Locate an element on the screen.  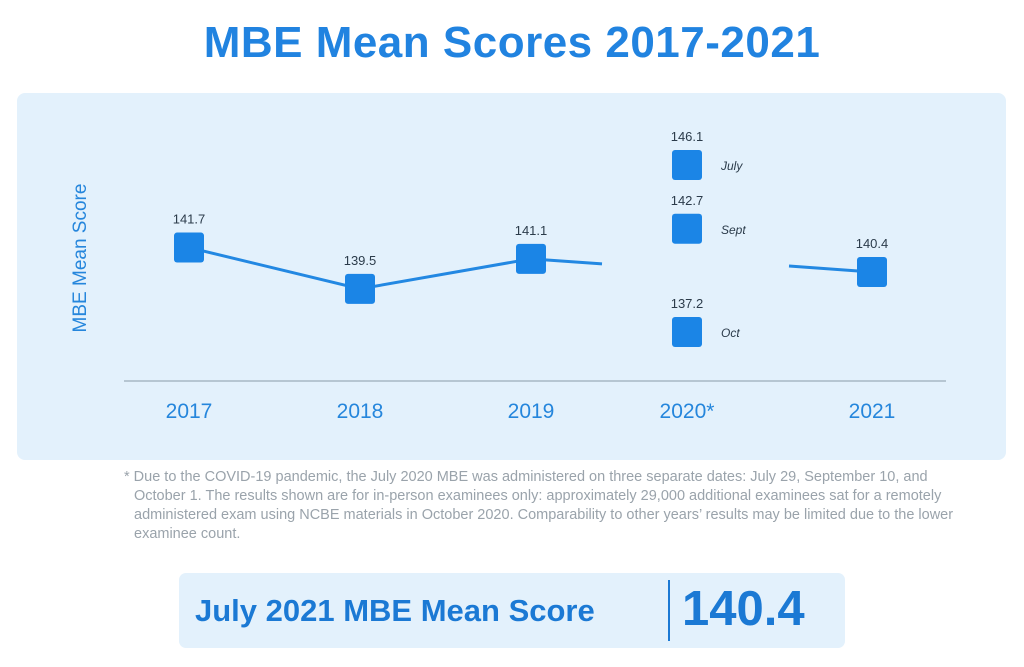
data-label: 141.7 is located at coordinates (189, 219).